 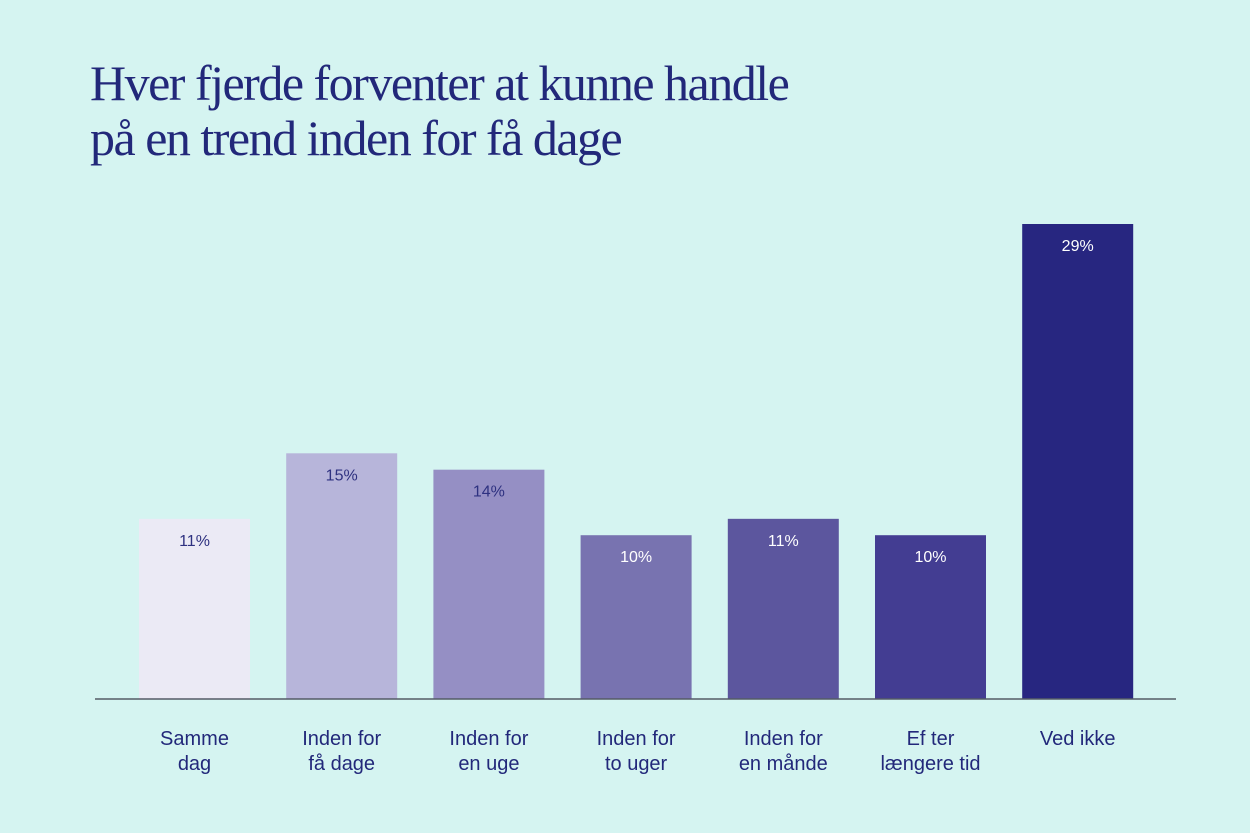 I want to click on category-label-line: en månde, so click(x=783, y=764).